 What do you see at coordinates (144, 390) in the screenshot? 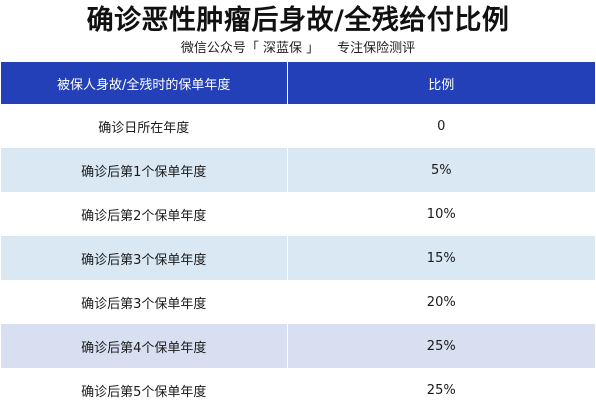
I see `policy-year-cell: 确诊后第5个保单年度` at bounding box center [144, 390].